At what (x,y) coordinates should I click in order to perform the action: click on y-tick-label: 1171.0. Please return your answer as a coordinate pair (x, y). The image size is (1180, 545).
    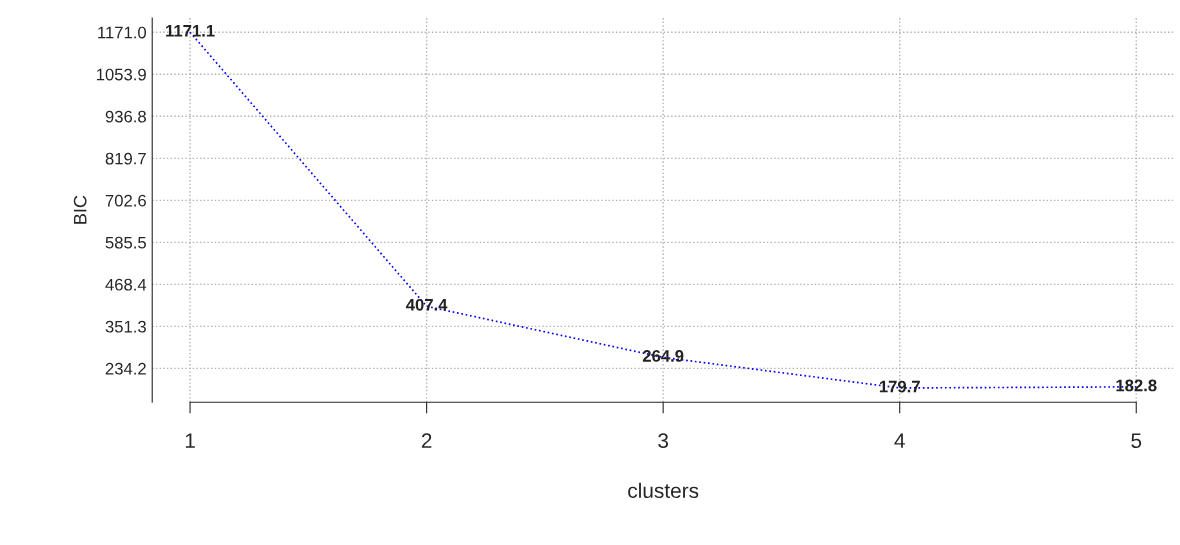
    Looking at the image, I should click on (122, 32).